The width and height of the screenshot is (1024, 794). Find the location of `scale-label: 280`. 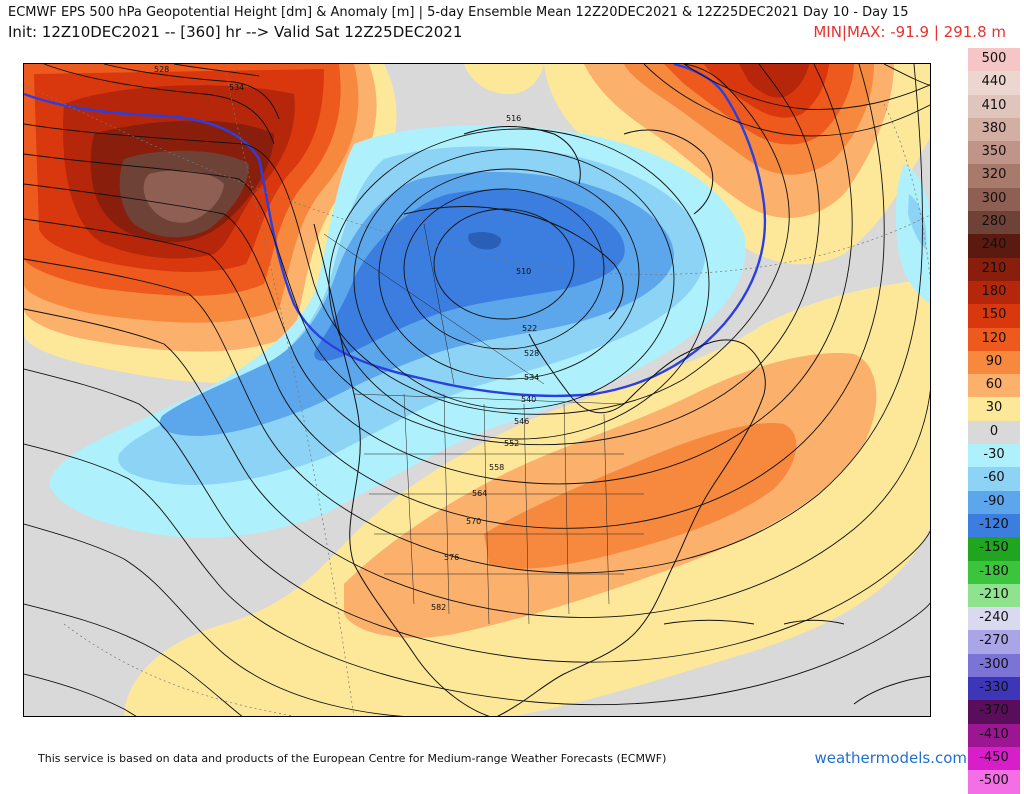

scale-label: 280 is located at coordinates (994, 222).